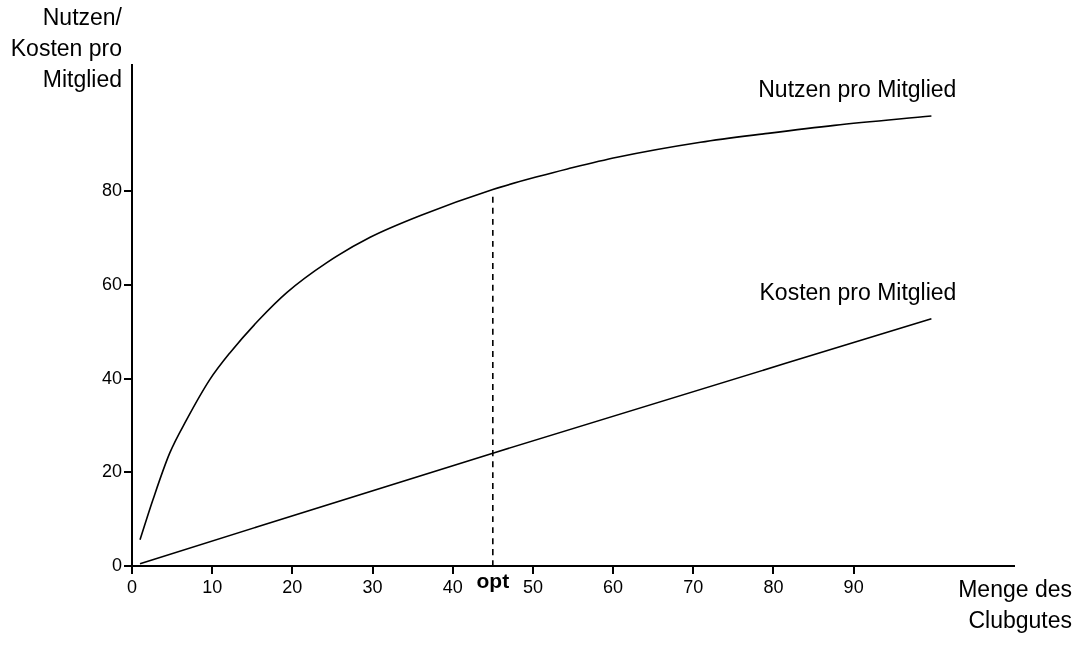  What do you see at coordinates (532, 586) in the screenshot?
I see `x-tick-label: 50` at bounding box center [532, 586].